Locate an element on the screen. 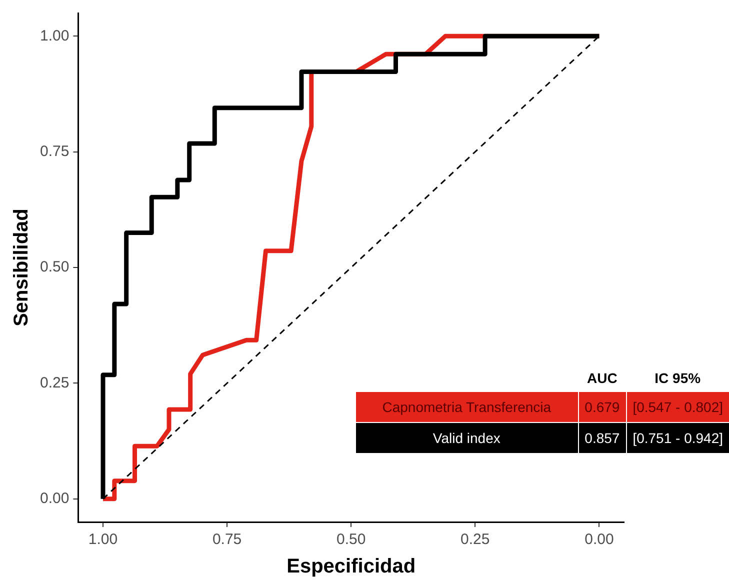 The height and width of the screenshot is (581, 729). x-tick-label: 1.00 is located at coordinates (103, 539).